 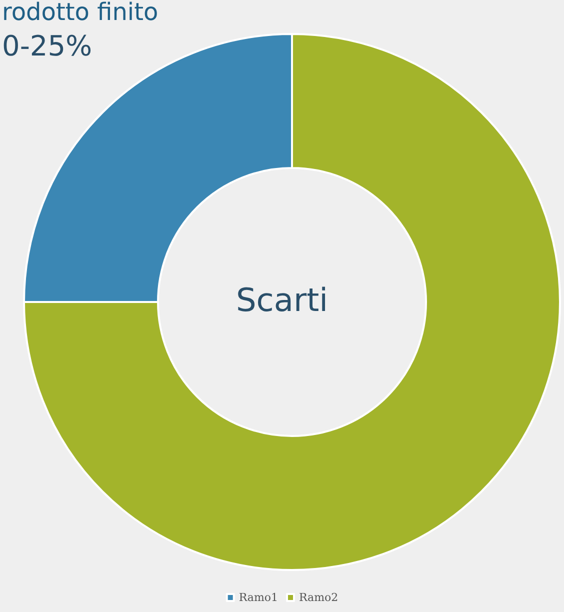 I want to click on text: Scarti, so click(x=282, y=300).